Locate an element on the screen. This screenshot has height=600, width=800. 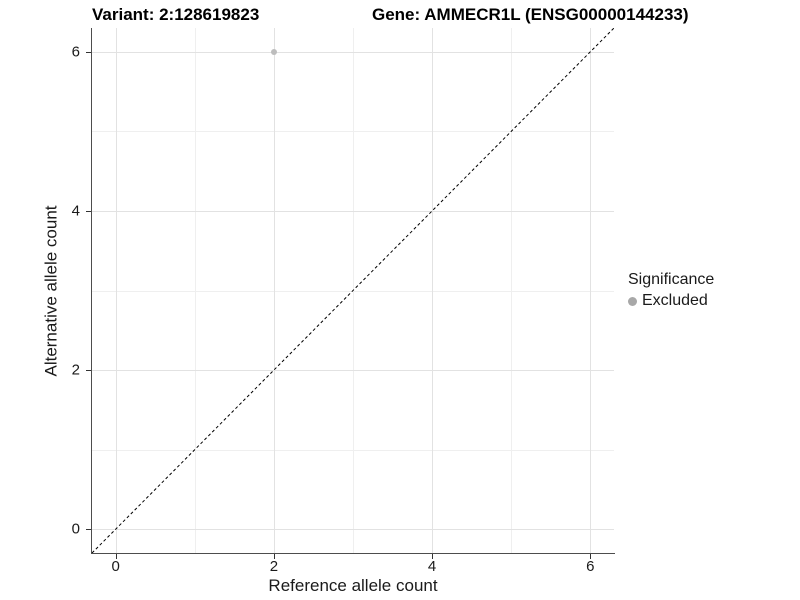
y-tick-label: 2 is located at coordinates (75, 370).